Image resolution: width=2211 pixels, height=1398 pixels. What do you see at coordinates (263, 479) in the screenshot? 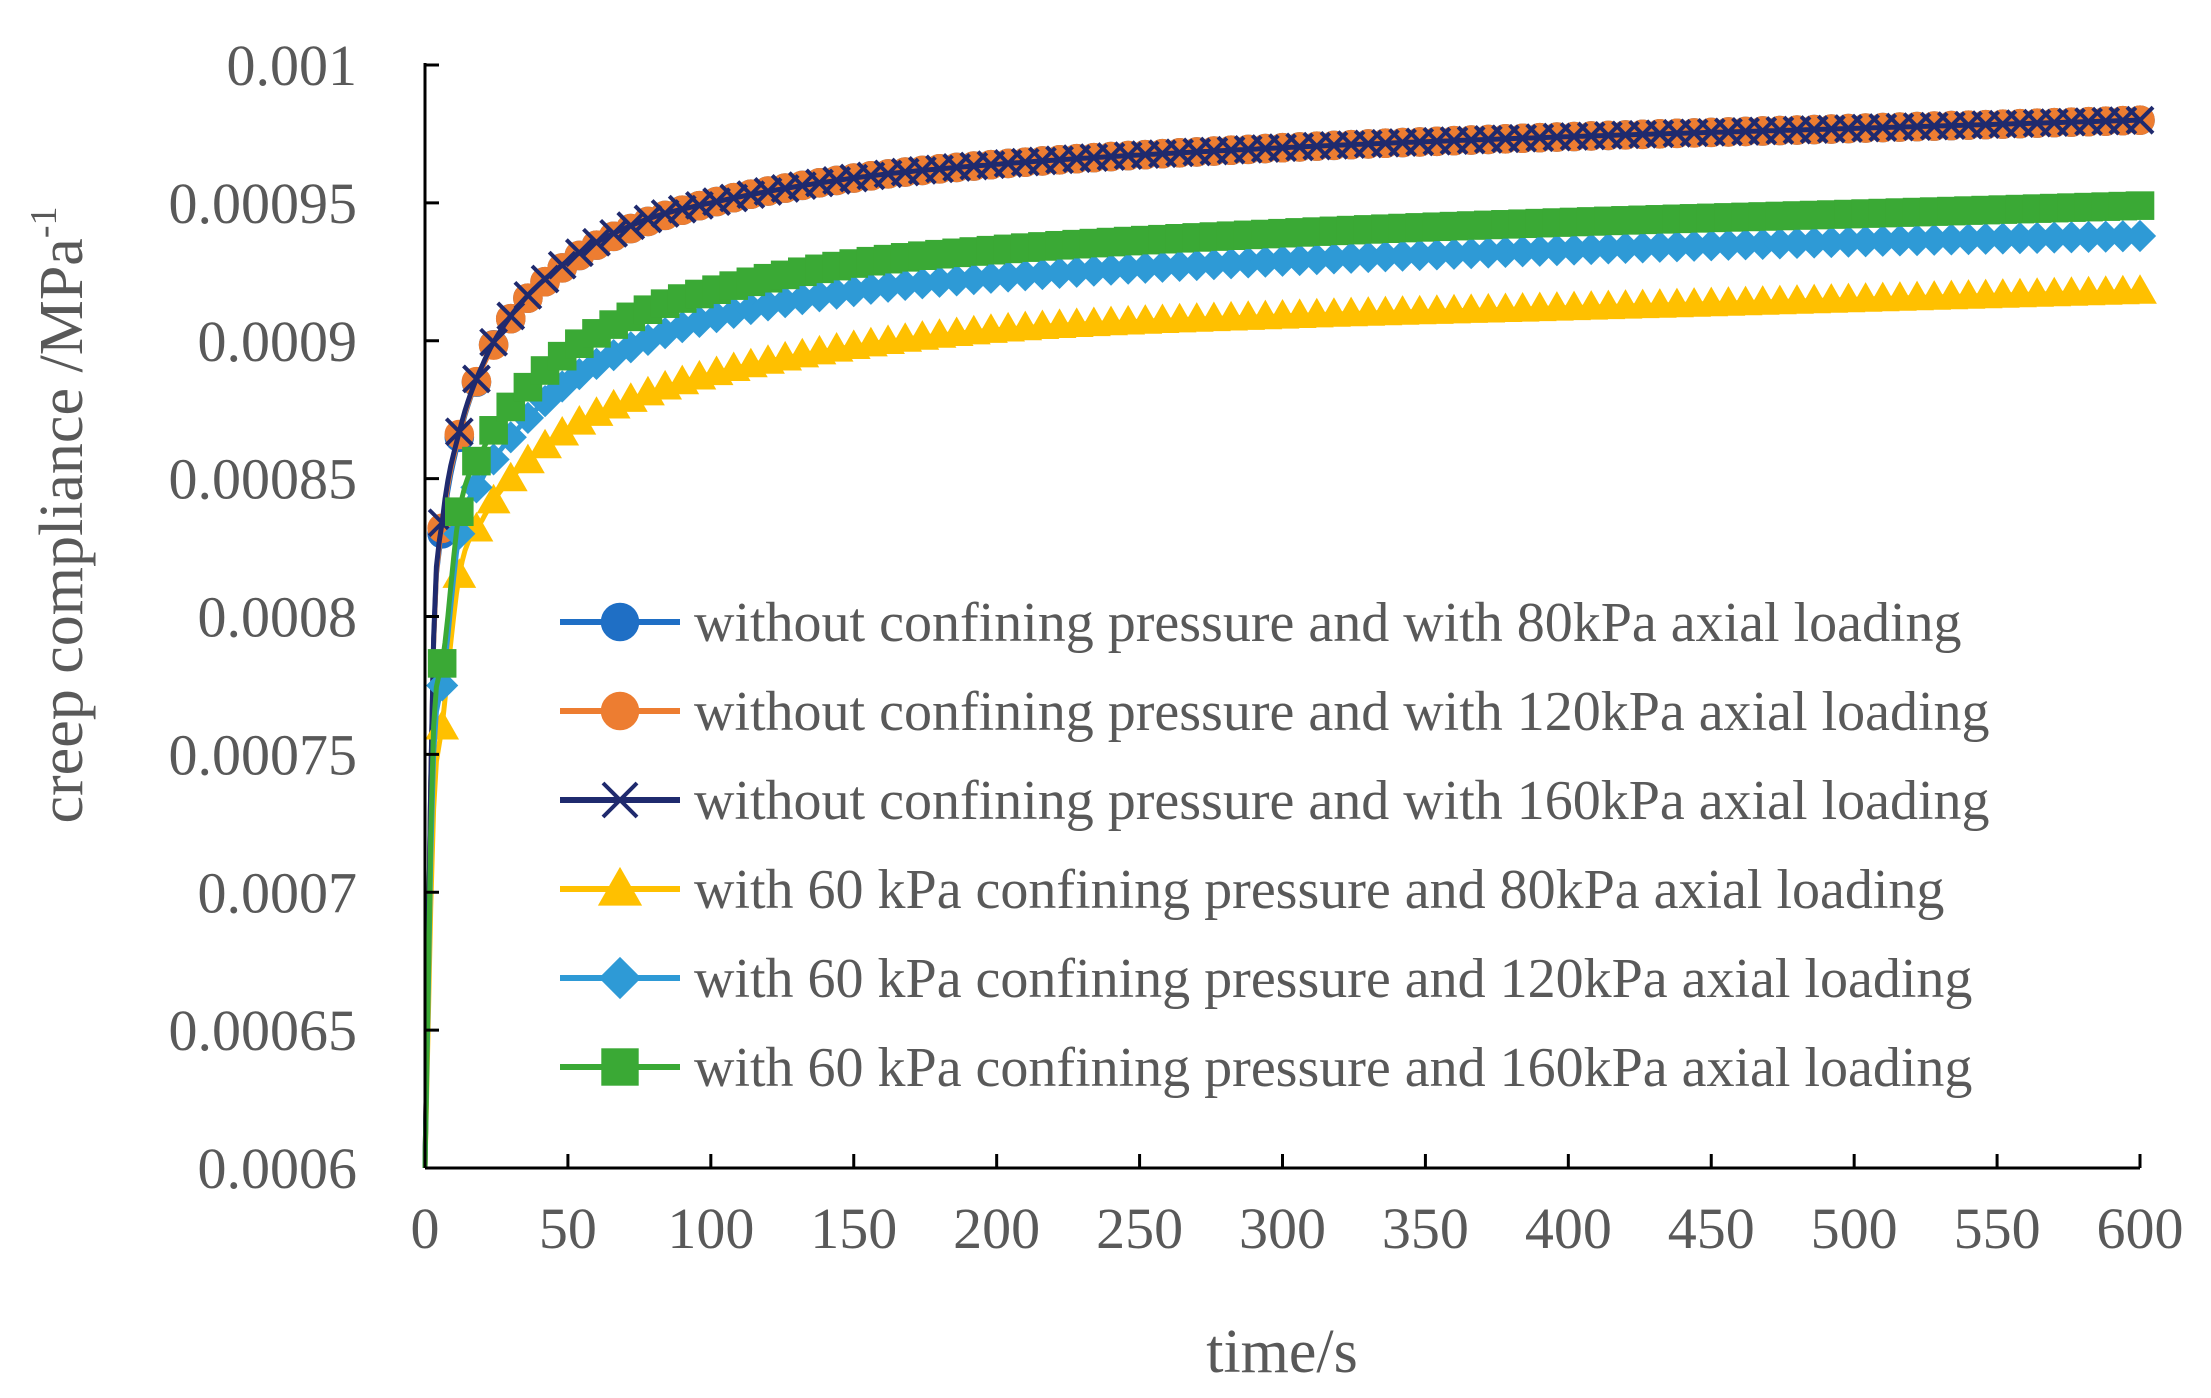
I see `y-tick-label: 0.00085` at bounding box center [263, 479].